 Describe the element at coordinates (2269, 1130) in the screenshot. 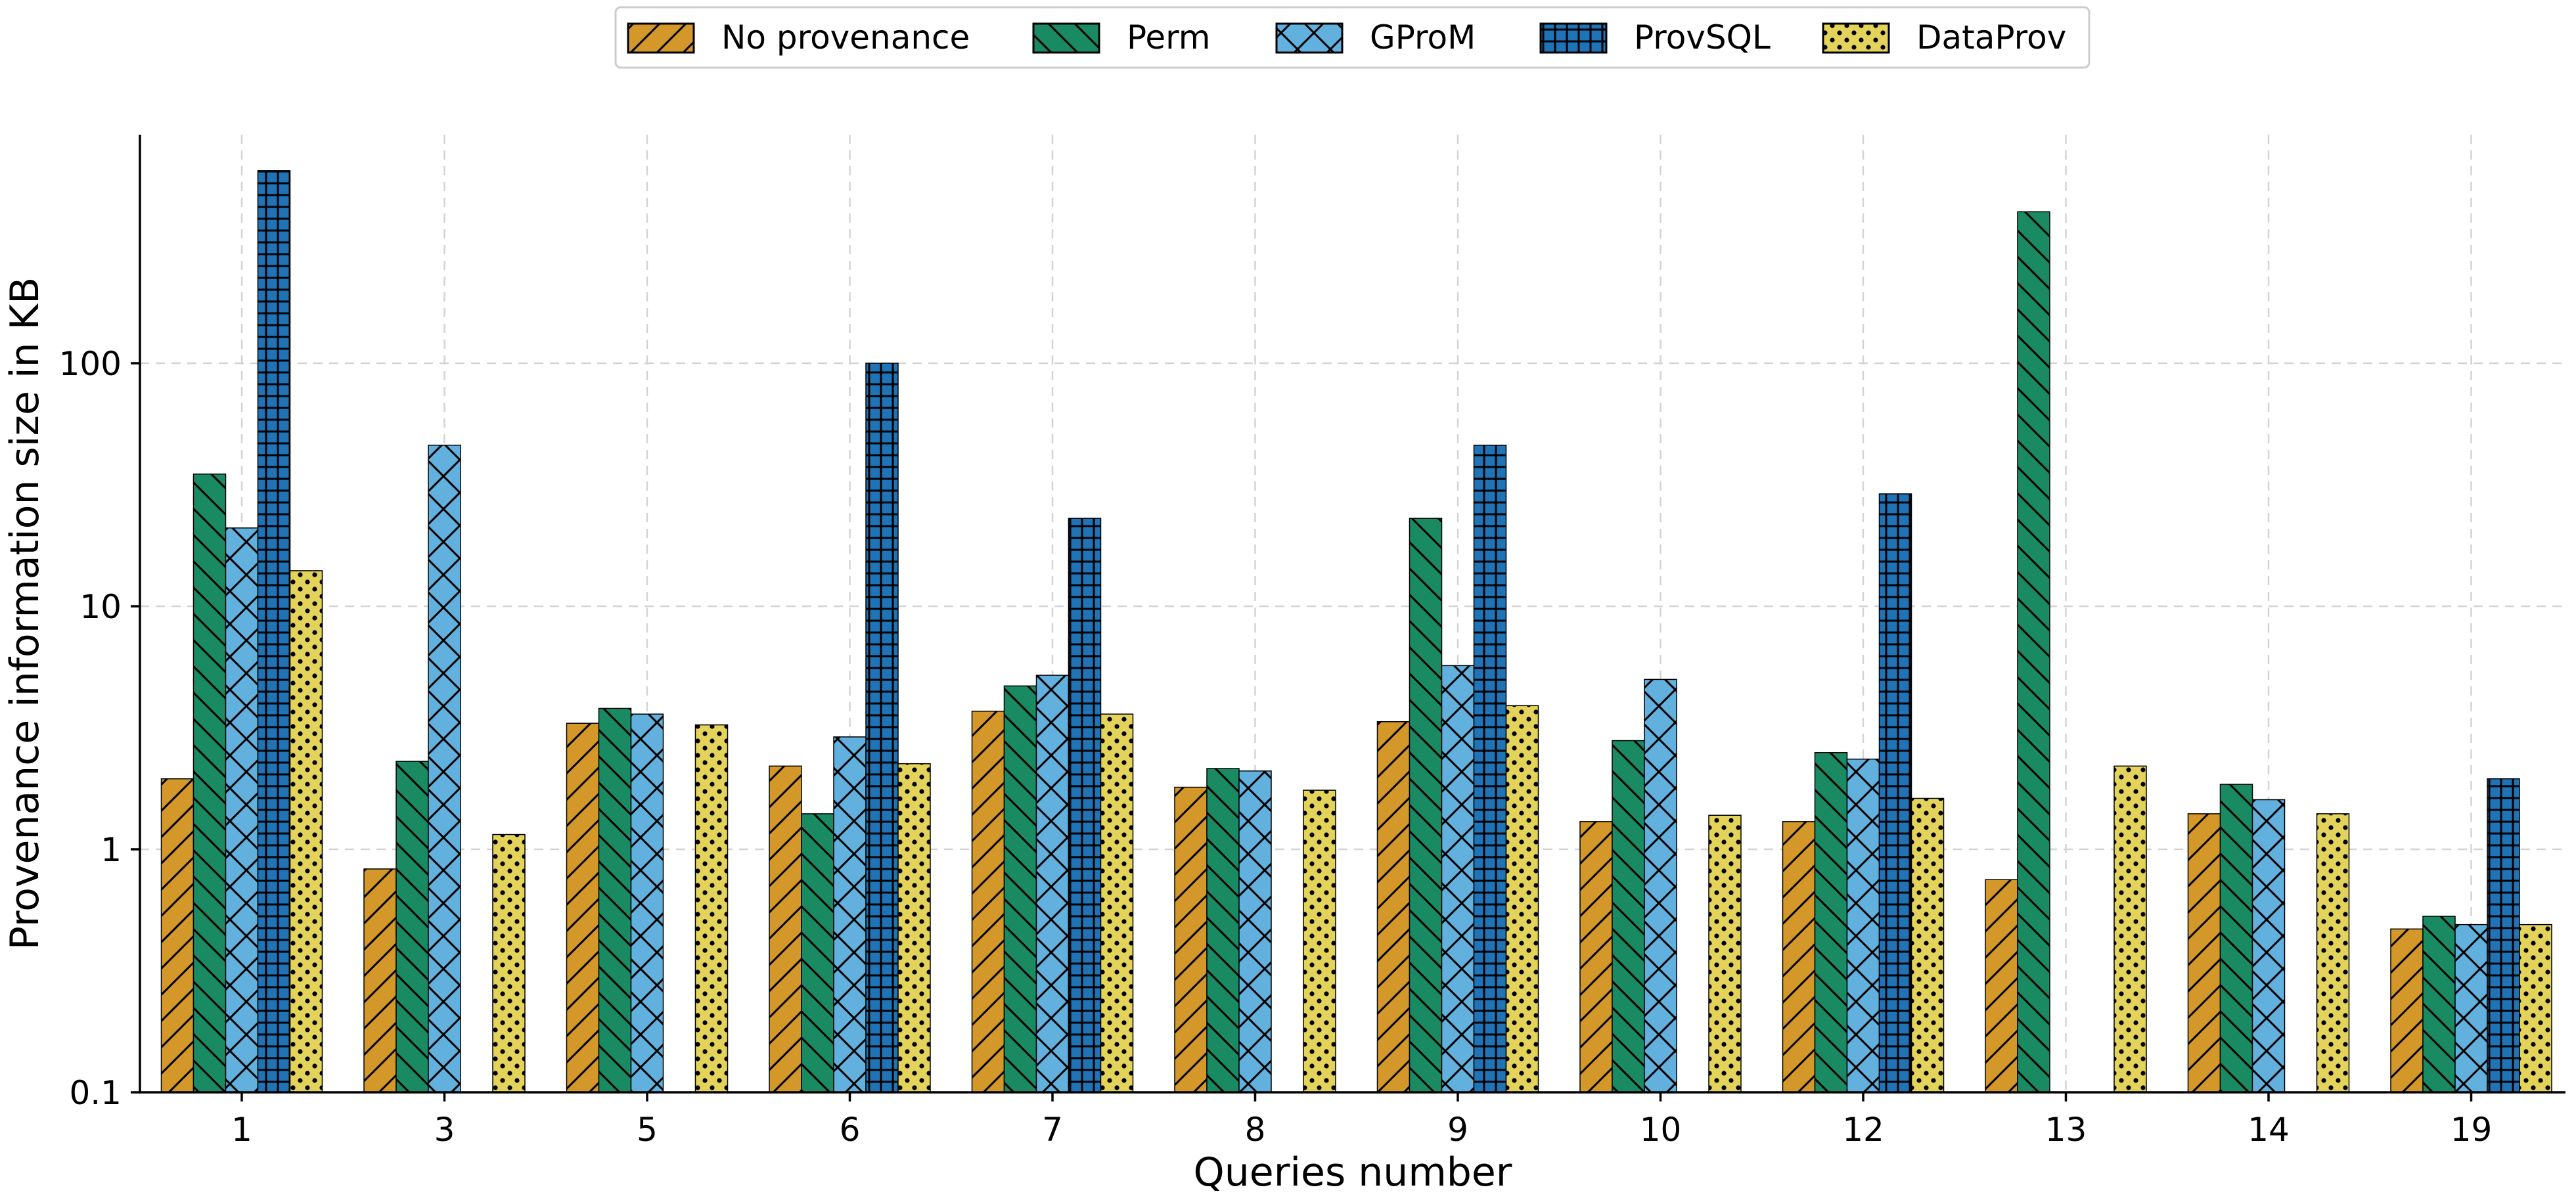

I see `x-tick-label: 14` at that location.